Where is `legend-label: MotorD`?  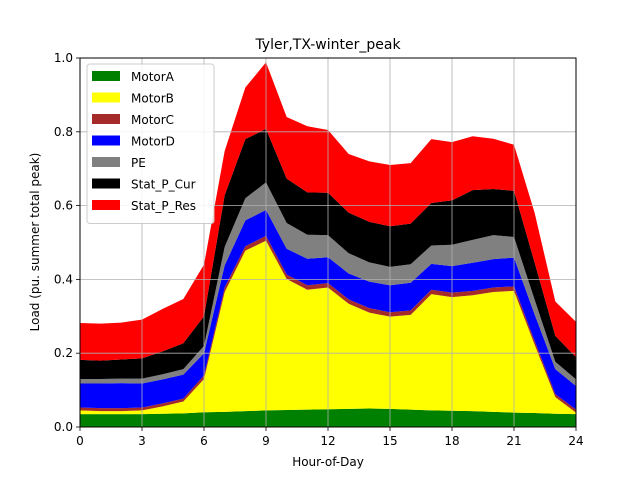 legend-label: MotorD is located at coordinates (153, 142).